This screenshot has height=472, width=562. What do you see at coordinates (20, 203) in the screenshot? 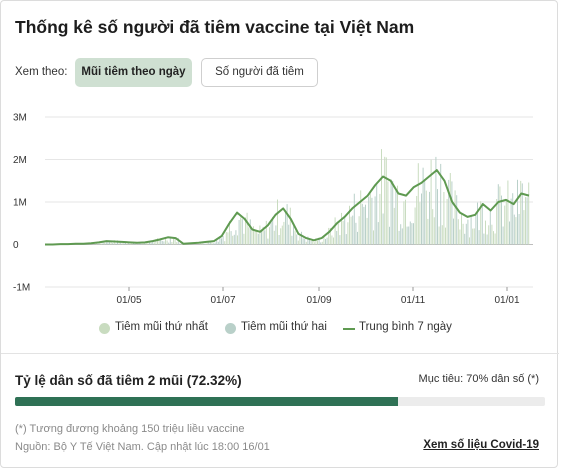
I see `y-tick-label: 1M` at bounding box center [20, 203].